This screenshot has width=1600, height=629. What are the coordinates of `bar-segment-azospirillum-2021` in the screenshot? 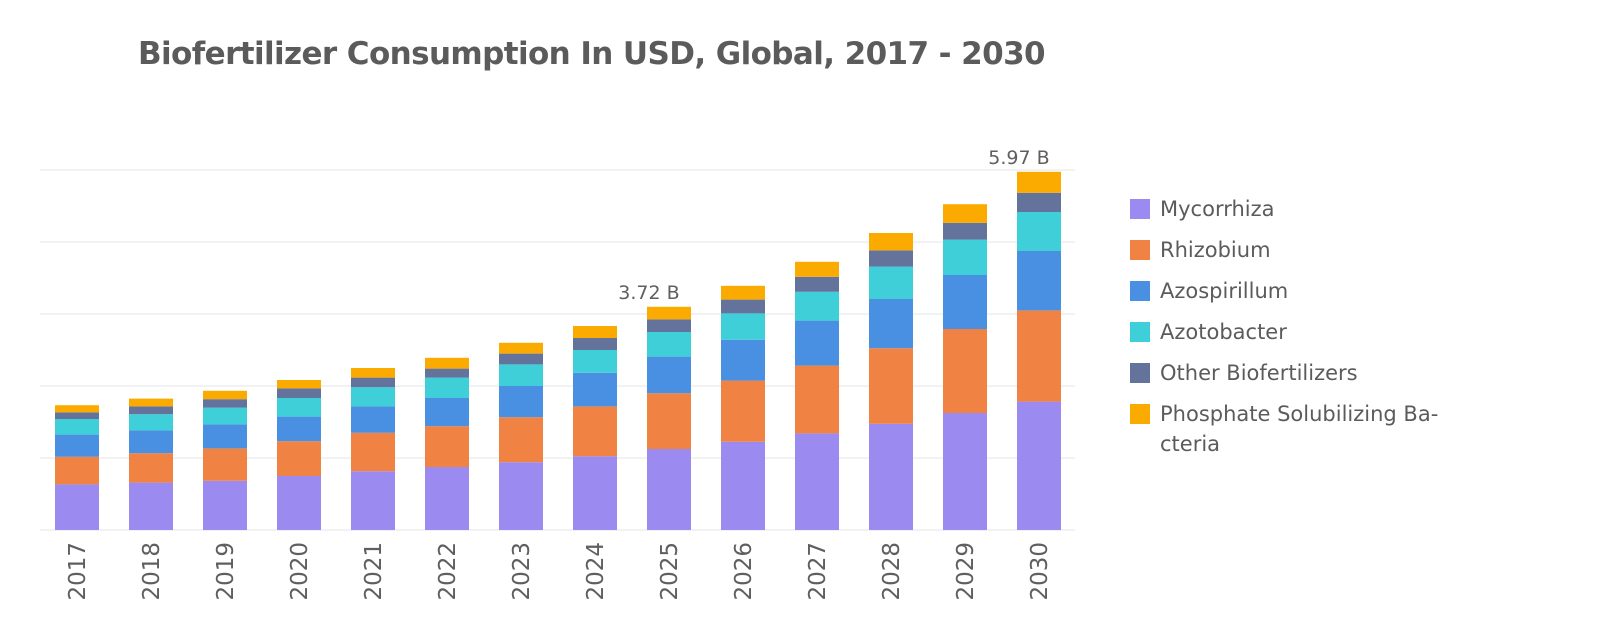 It's located at (373, 419).